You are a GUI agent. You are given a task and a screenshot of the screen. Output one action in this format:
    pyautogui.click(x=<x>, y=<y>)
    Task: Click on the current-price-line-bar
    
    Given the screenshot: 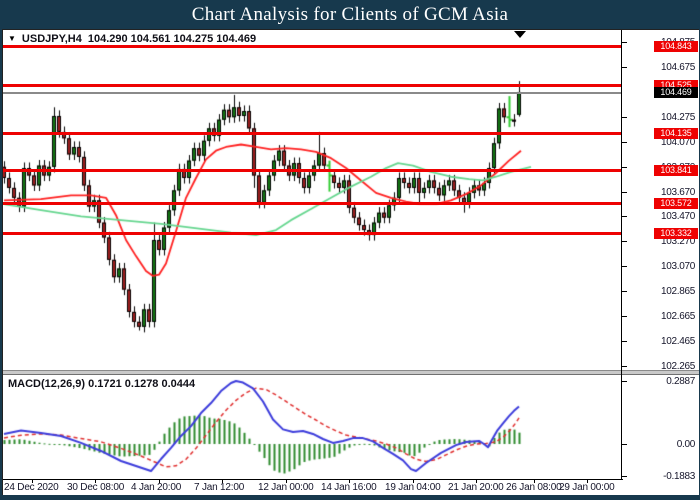 What is the action you would take?
    pyautogui.click(x=312, y=92)
    